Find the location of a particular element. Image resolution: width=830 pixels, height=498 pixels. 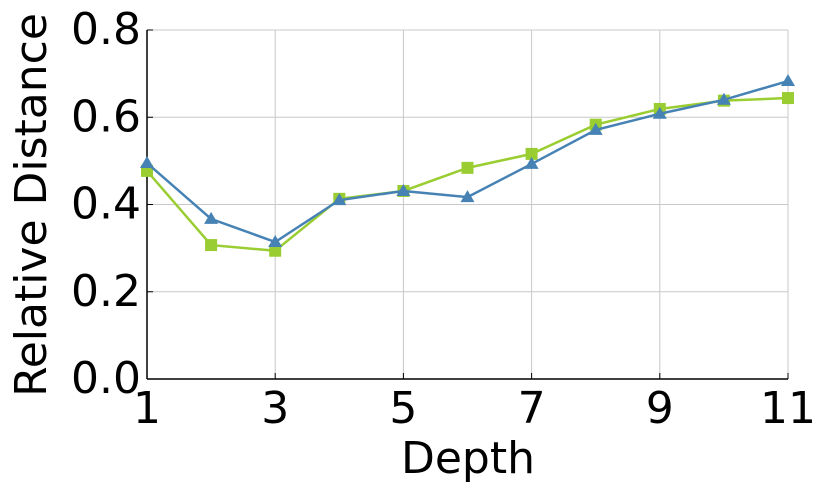

y-axis-label: Relative Distance is located at coordinates (31, 205).